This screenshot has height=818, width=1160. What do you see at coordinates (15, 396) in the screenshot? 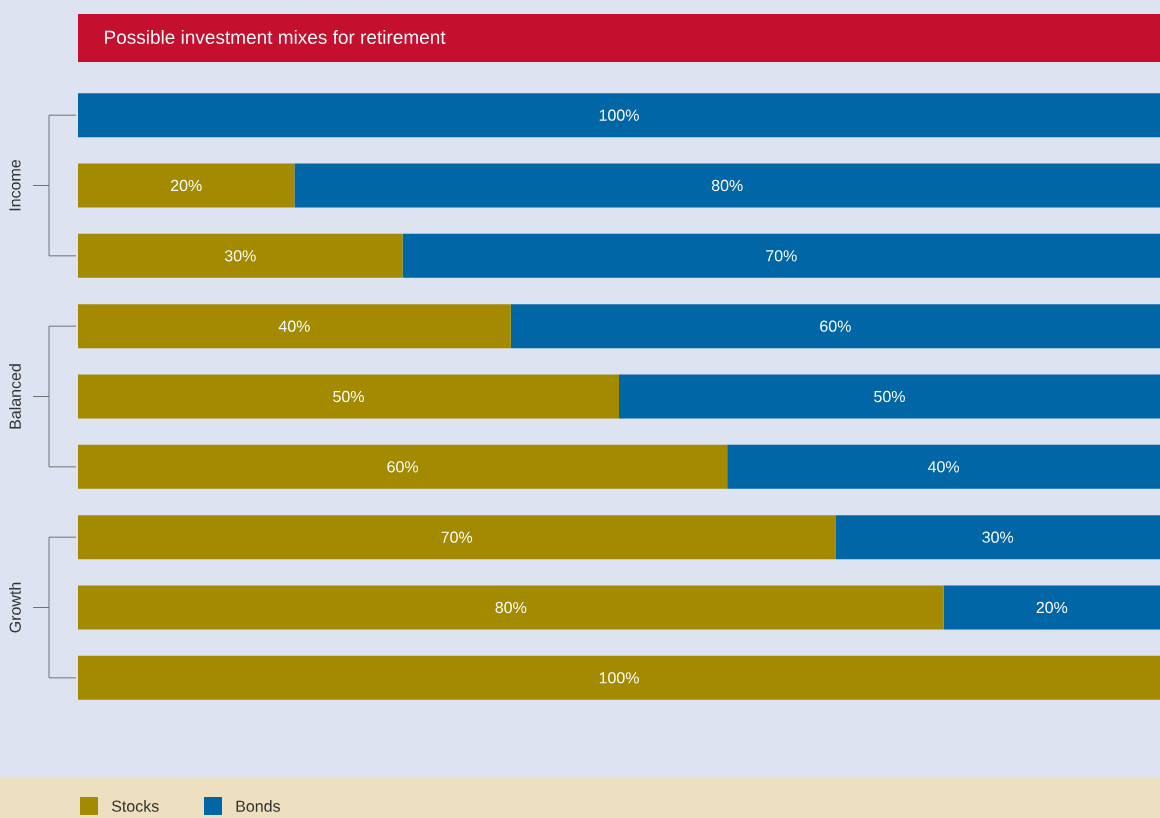
I see `text: Balanced` at bounding box center [15, 396].